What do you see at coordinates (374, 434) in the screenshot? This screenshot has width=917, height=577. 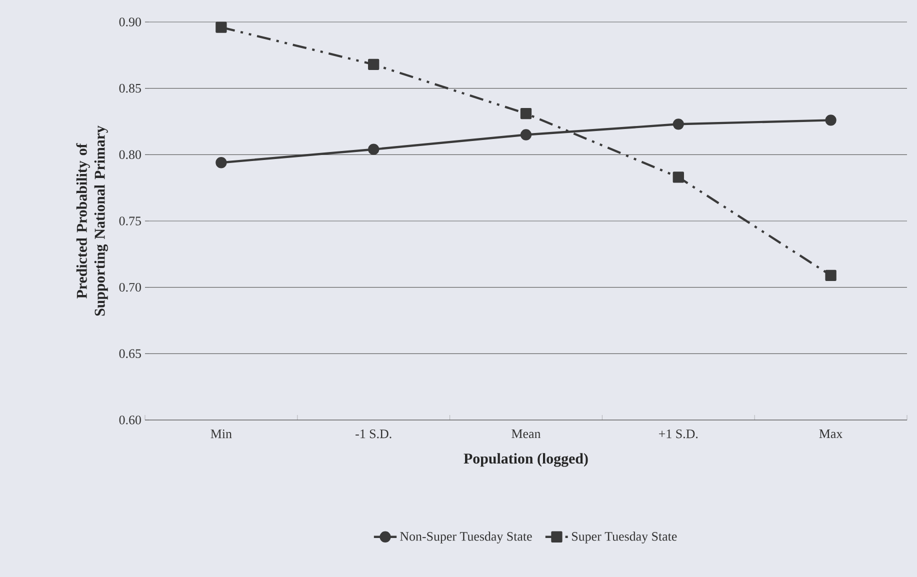 I see `x-tick-label: -1 S.D.` at bounding box center [374, 434].